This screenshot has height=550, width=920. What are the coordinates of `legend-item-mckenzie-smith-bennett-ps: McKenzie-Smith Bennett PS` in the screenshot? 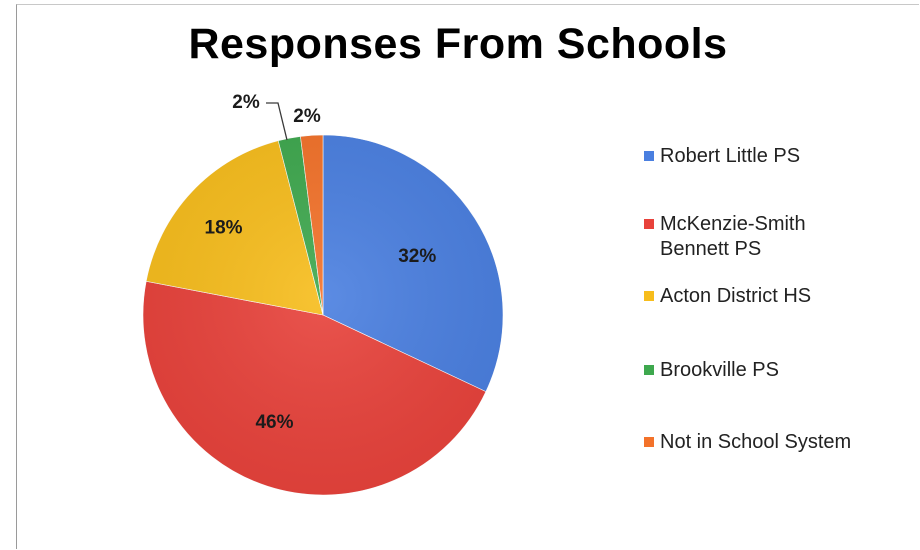 It's located at (779, 237).